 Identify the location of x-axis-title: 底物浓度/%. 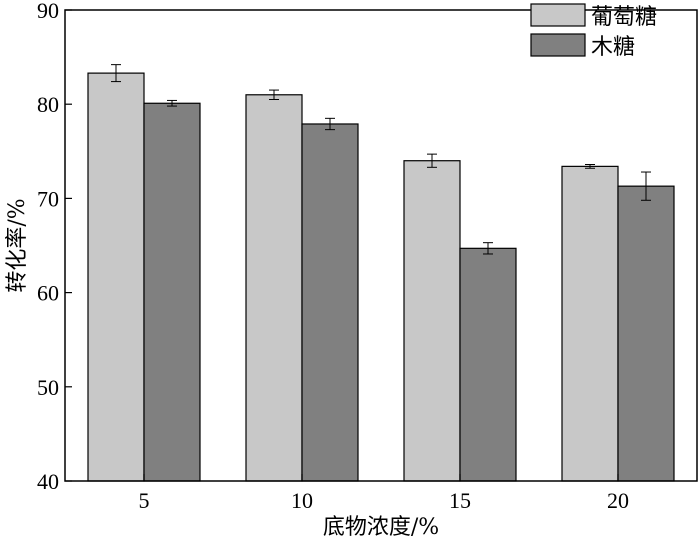
(381, 527).